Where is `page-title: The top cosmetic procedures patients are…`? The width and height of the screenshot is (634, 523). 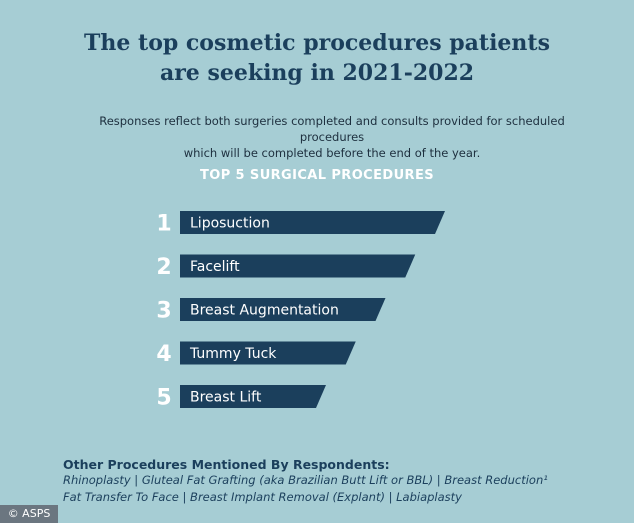 page-title: The top cosmetic procedures patients are… is located at coordinates (317, 58).